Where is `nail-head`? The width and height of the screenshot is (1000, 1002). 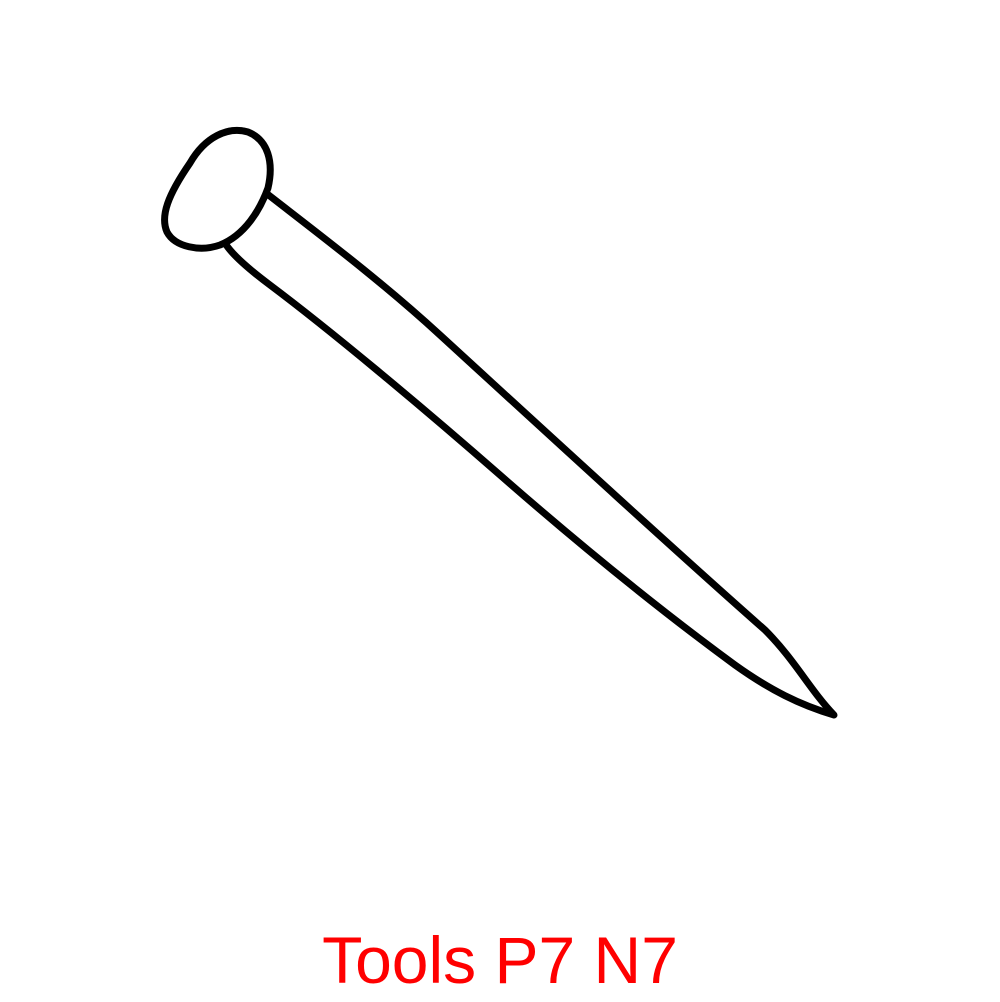 nail-head is located at coordinates (217, 189).